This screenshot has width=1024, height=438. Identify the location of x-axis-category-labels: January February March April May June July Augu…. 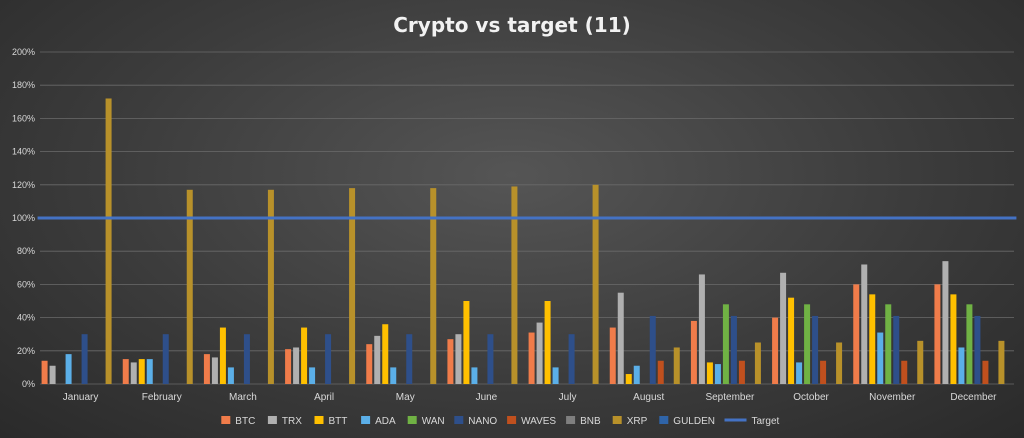
(530, 397).